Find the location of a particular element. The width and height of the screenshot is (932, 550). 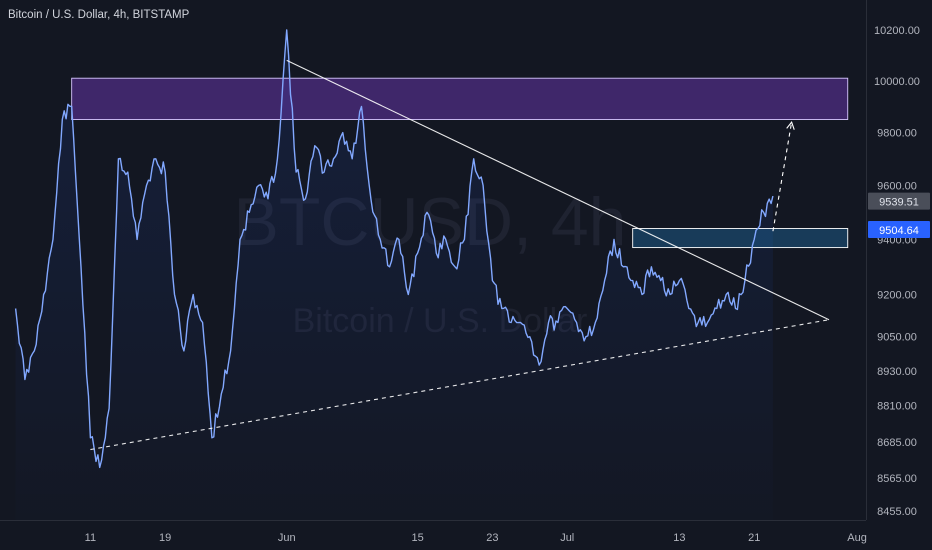

y-tick-label: 9800.00 is located at coordinates (897, 134).